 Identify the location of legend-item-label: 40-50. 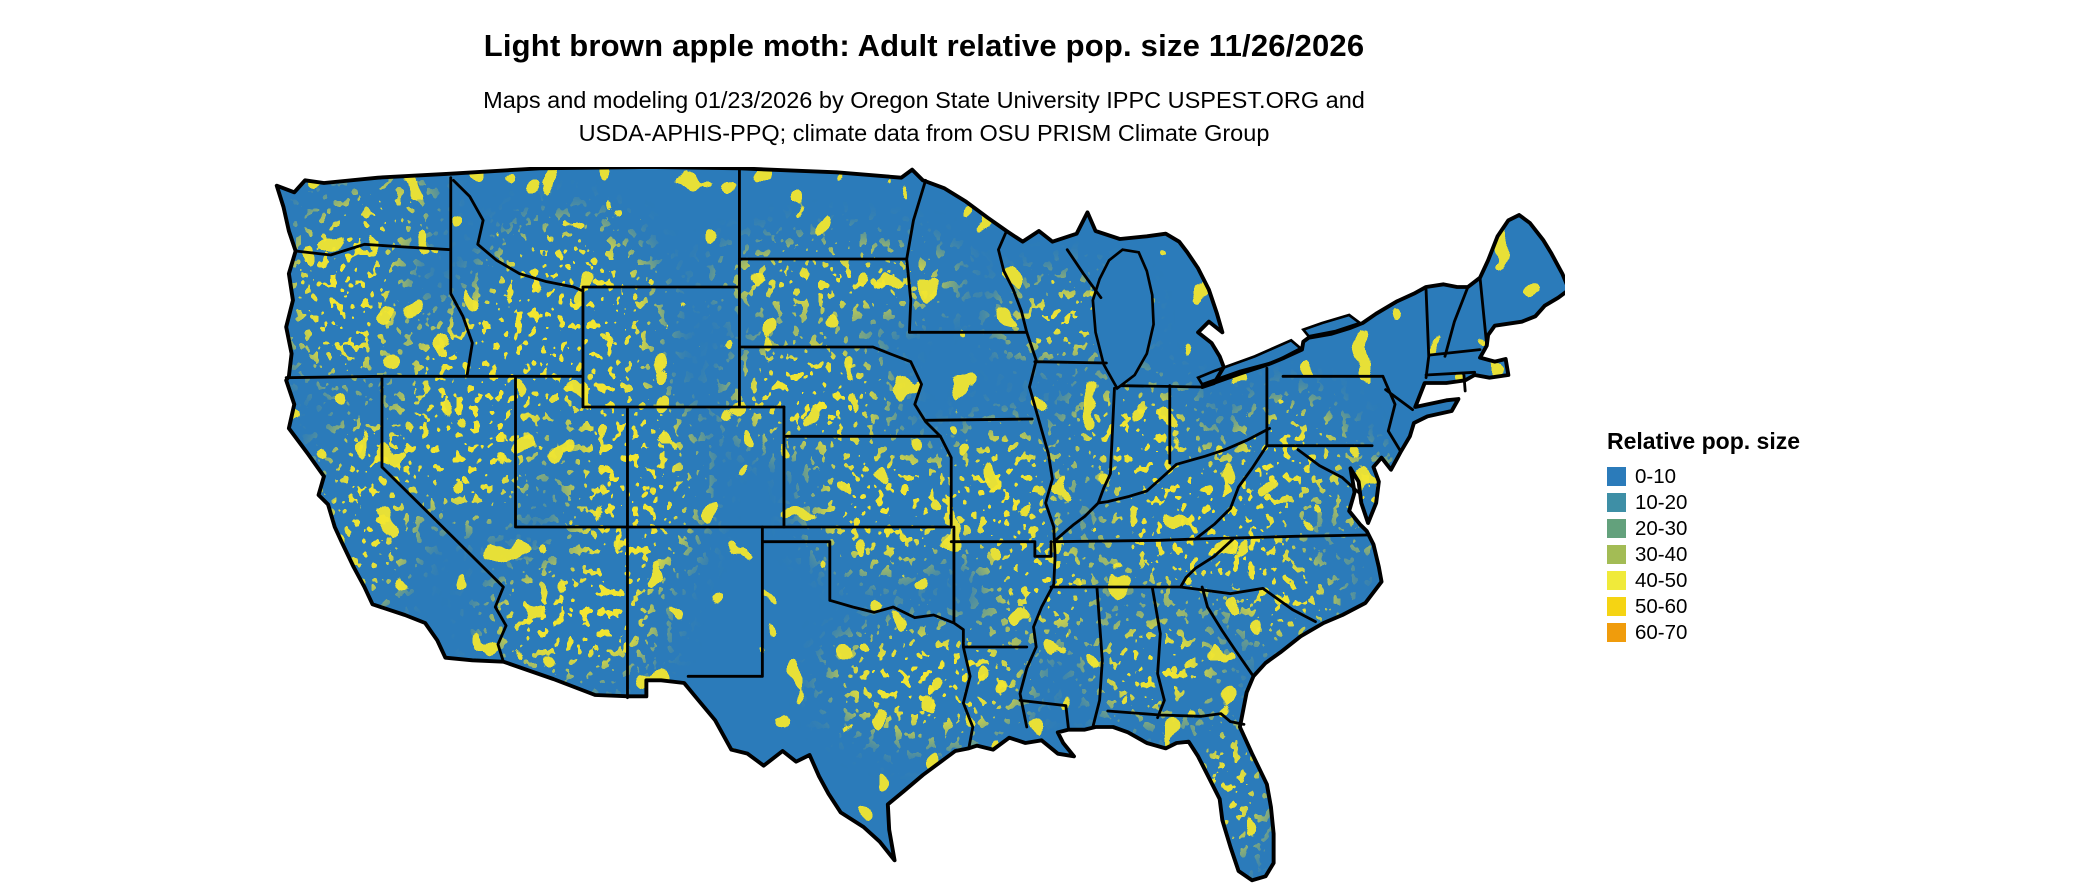
(1661, 580).